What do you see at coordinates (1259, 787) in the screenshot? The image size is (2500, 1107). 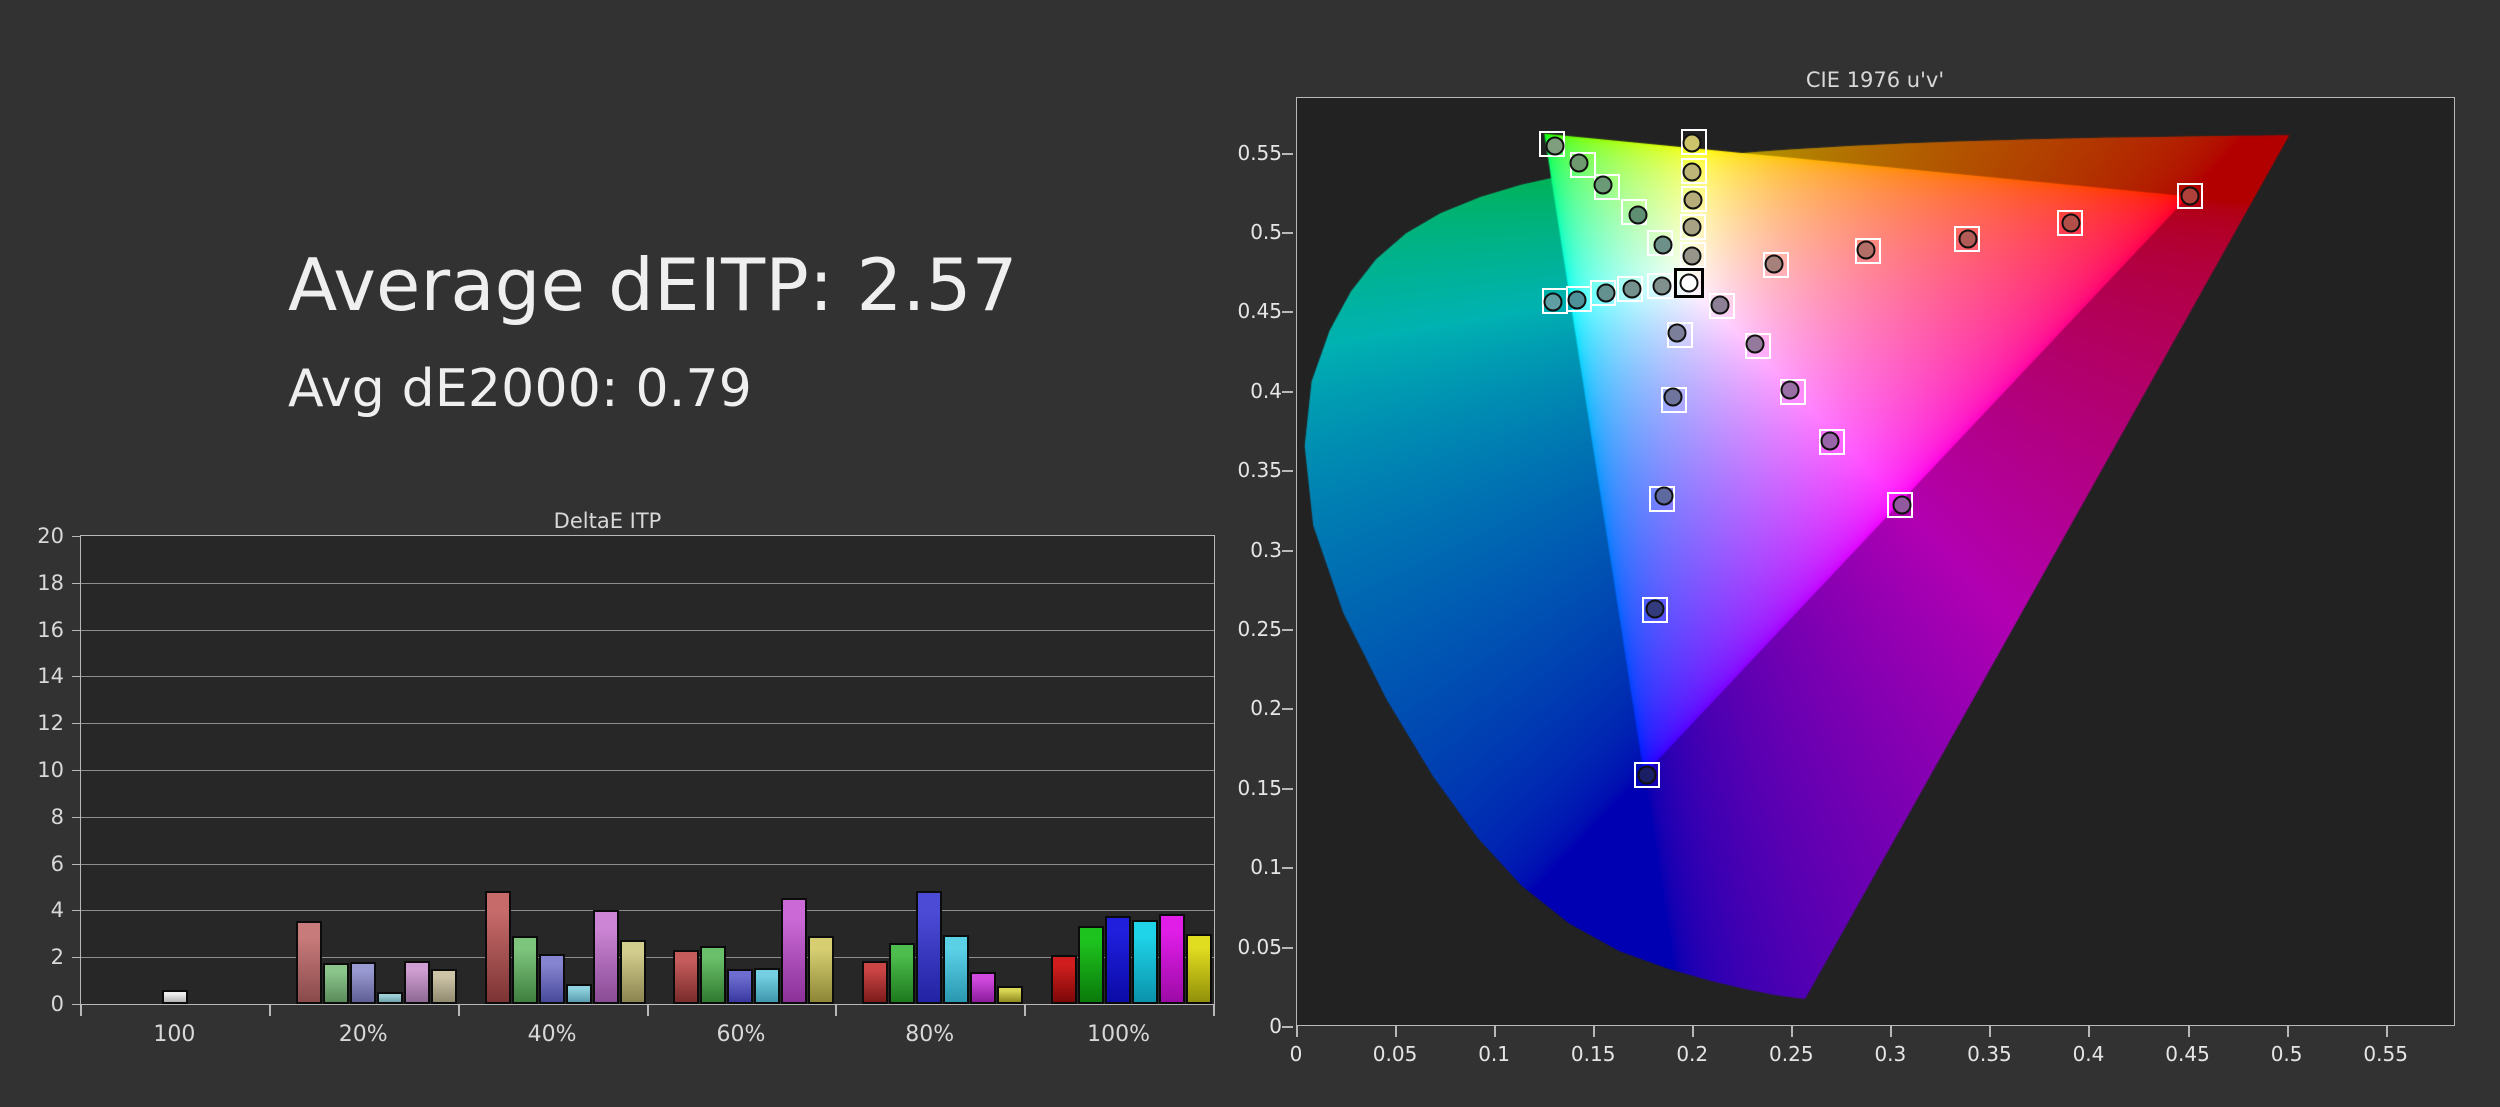 I see `cie-y-tick-label: 0.15` at bounding box center [1259, 787].